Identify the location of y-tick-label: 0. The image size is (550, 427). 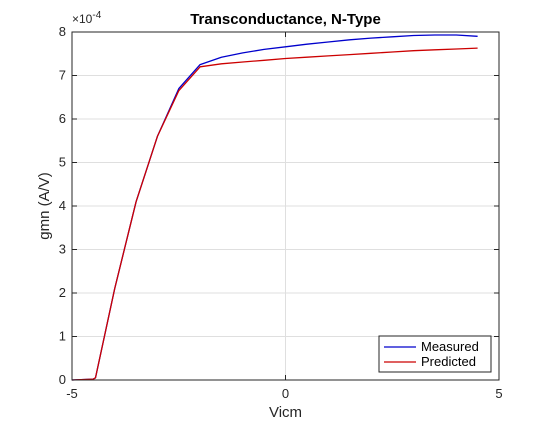
(62, 379).